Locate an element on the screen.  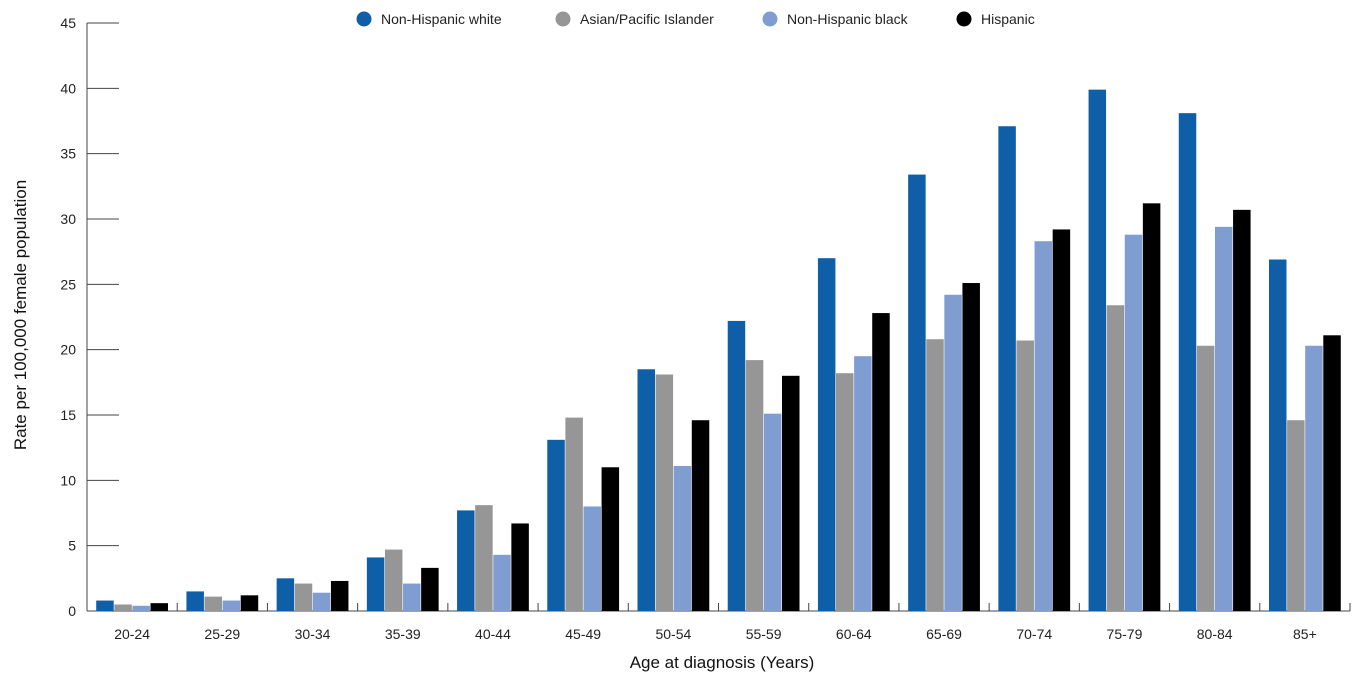
legend-label: Hispanic is located at coordinates (1008, 19).